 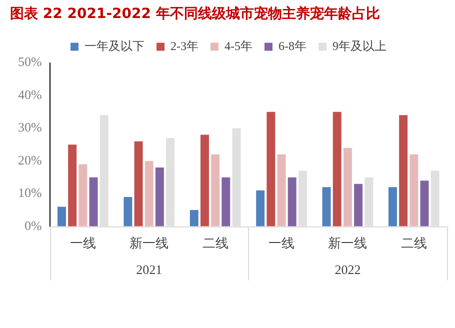 What do you see at coordinates (30, 94) in the screenshot?
I see `y-tick-label: 40%` at bounding box center [30, 94].